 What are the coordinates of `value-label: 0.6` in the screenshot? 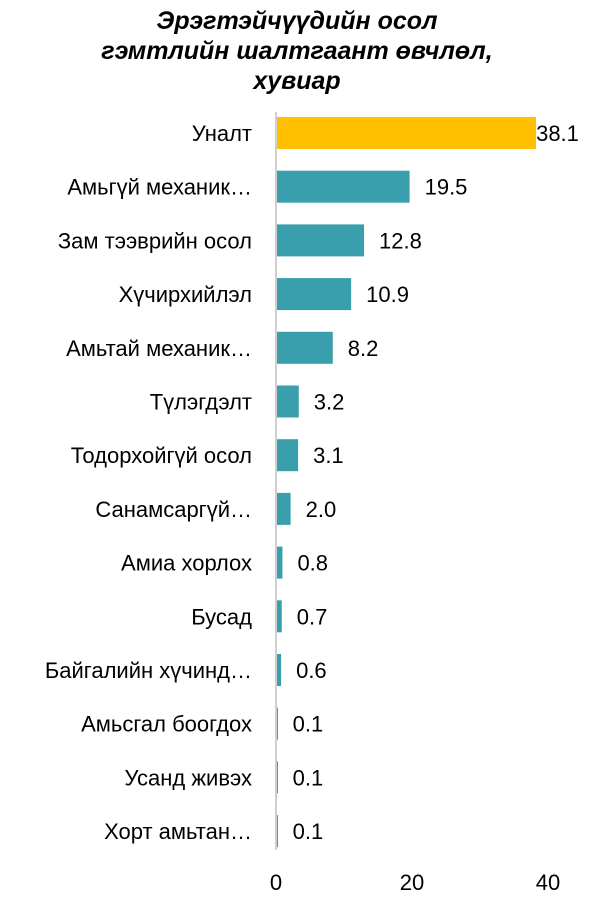 It's located at (311, 670).